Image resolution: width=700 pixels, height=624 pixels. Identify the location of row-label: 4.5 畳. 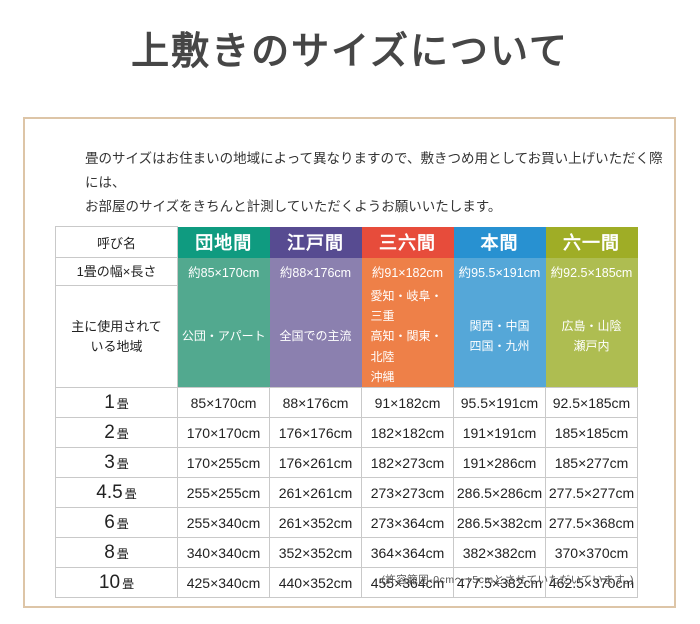
(116, 493).